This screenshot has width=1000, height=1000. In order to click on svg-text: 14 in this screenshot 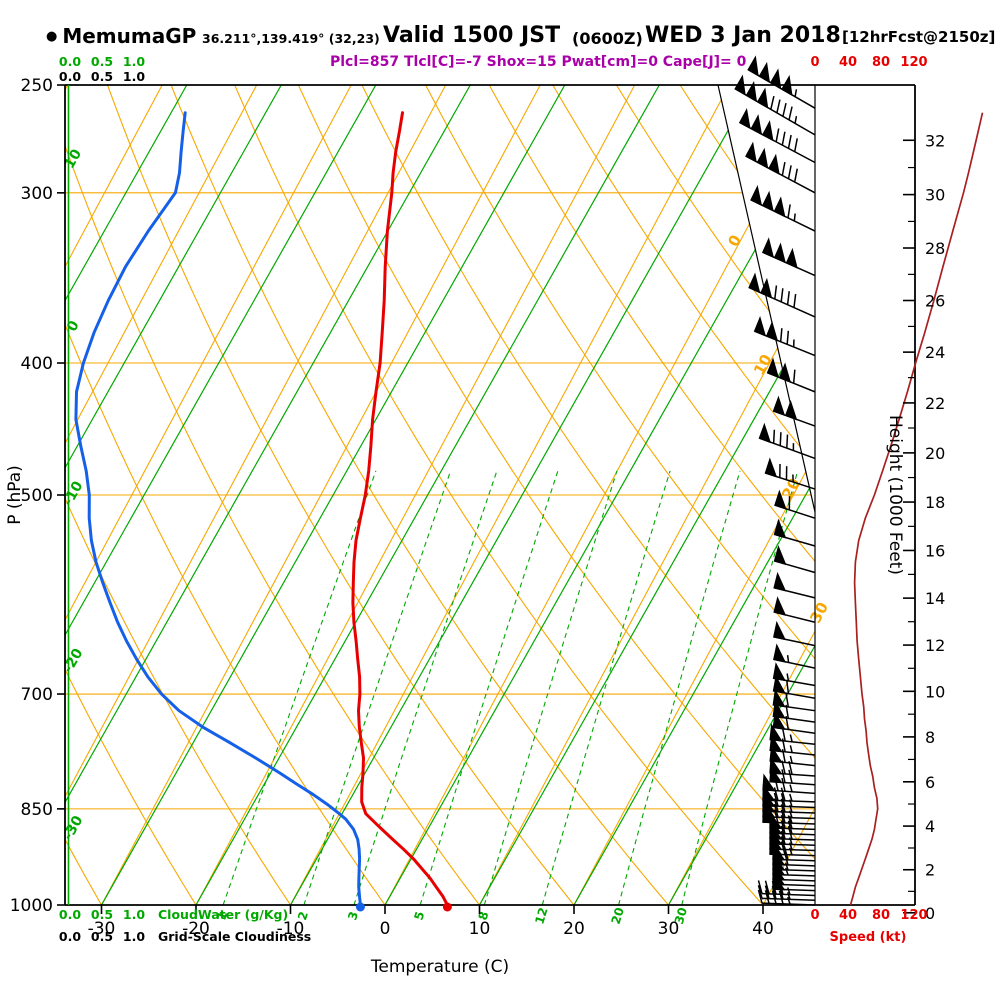, I will do `click(935, 598)`.